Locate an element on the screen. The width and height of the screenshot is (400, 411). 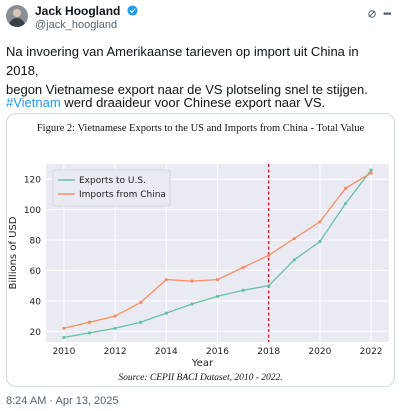
author-name-text: Jack Hoogland is located at coordinates (78, 11).